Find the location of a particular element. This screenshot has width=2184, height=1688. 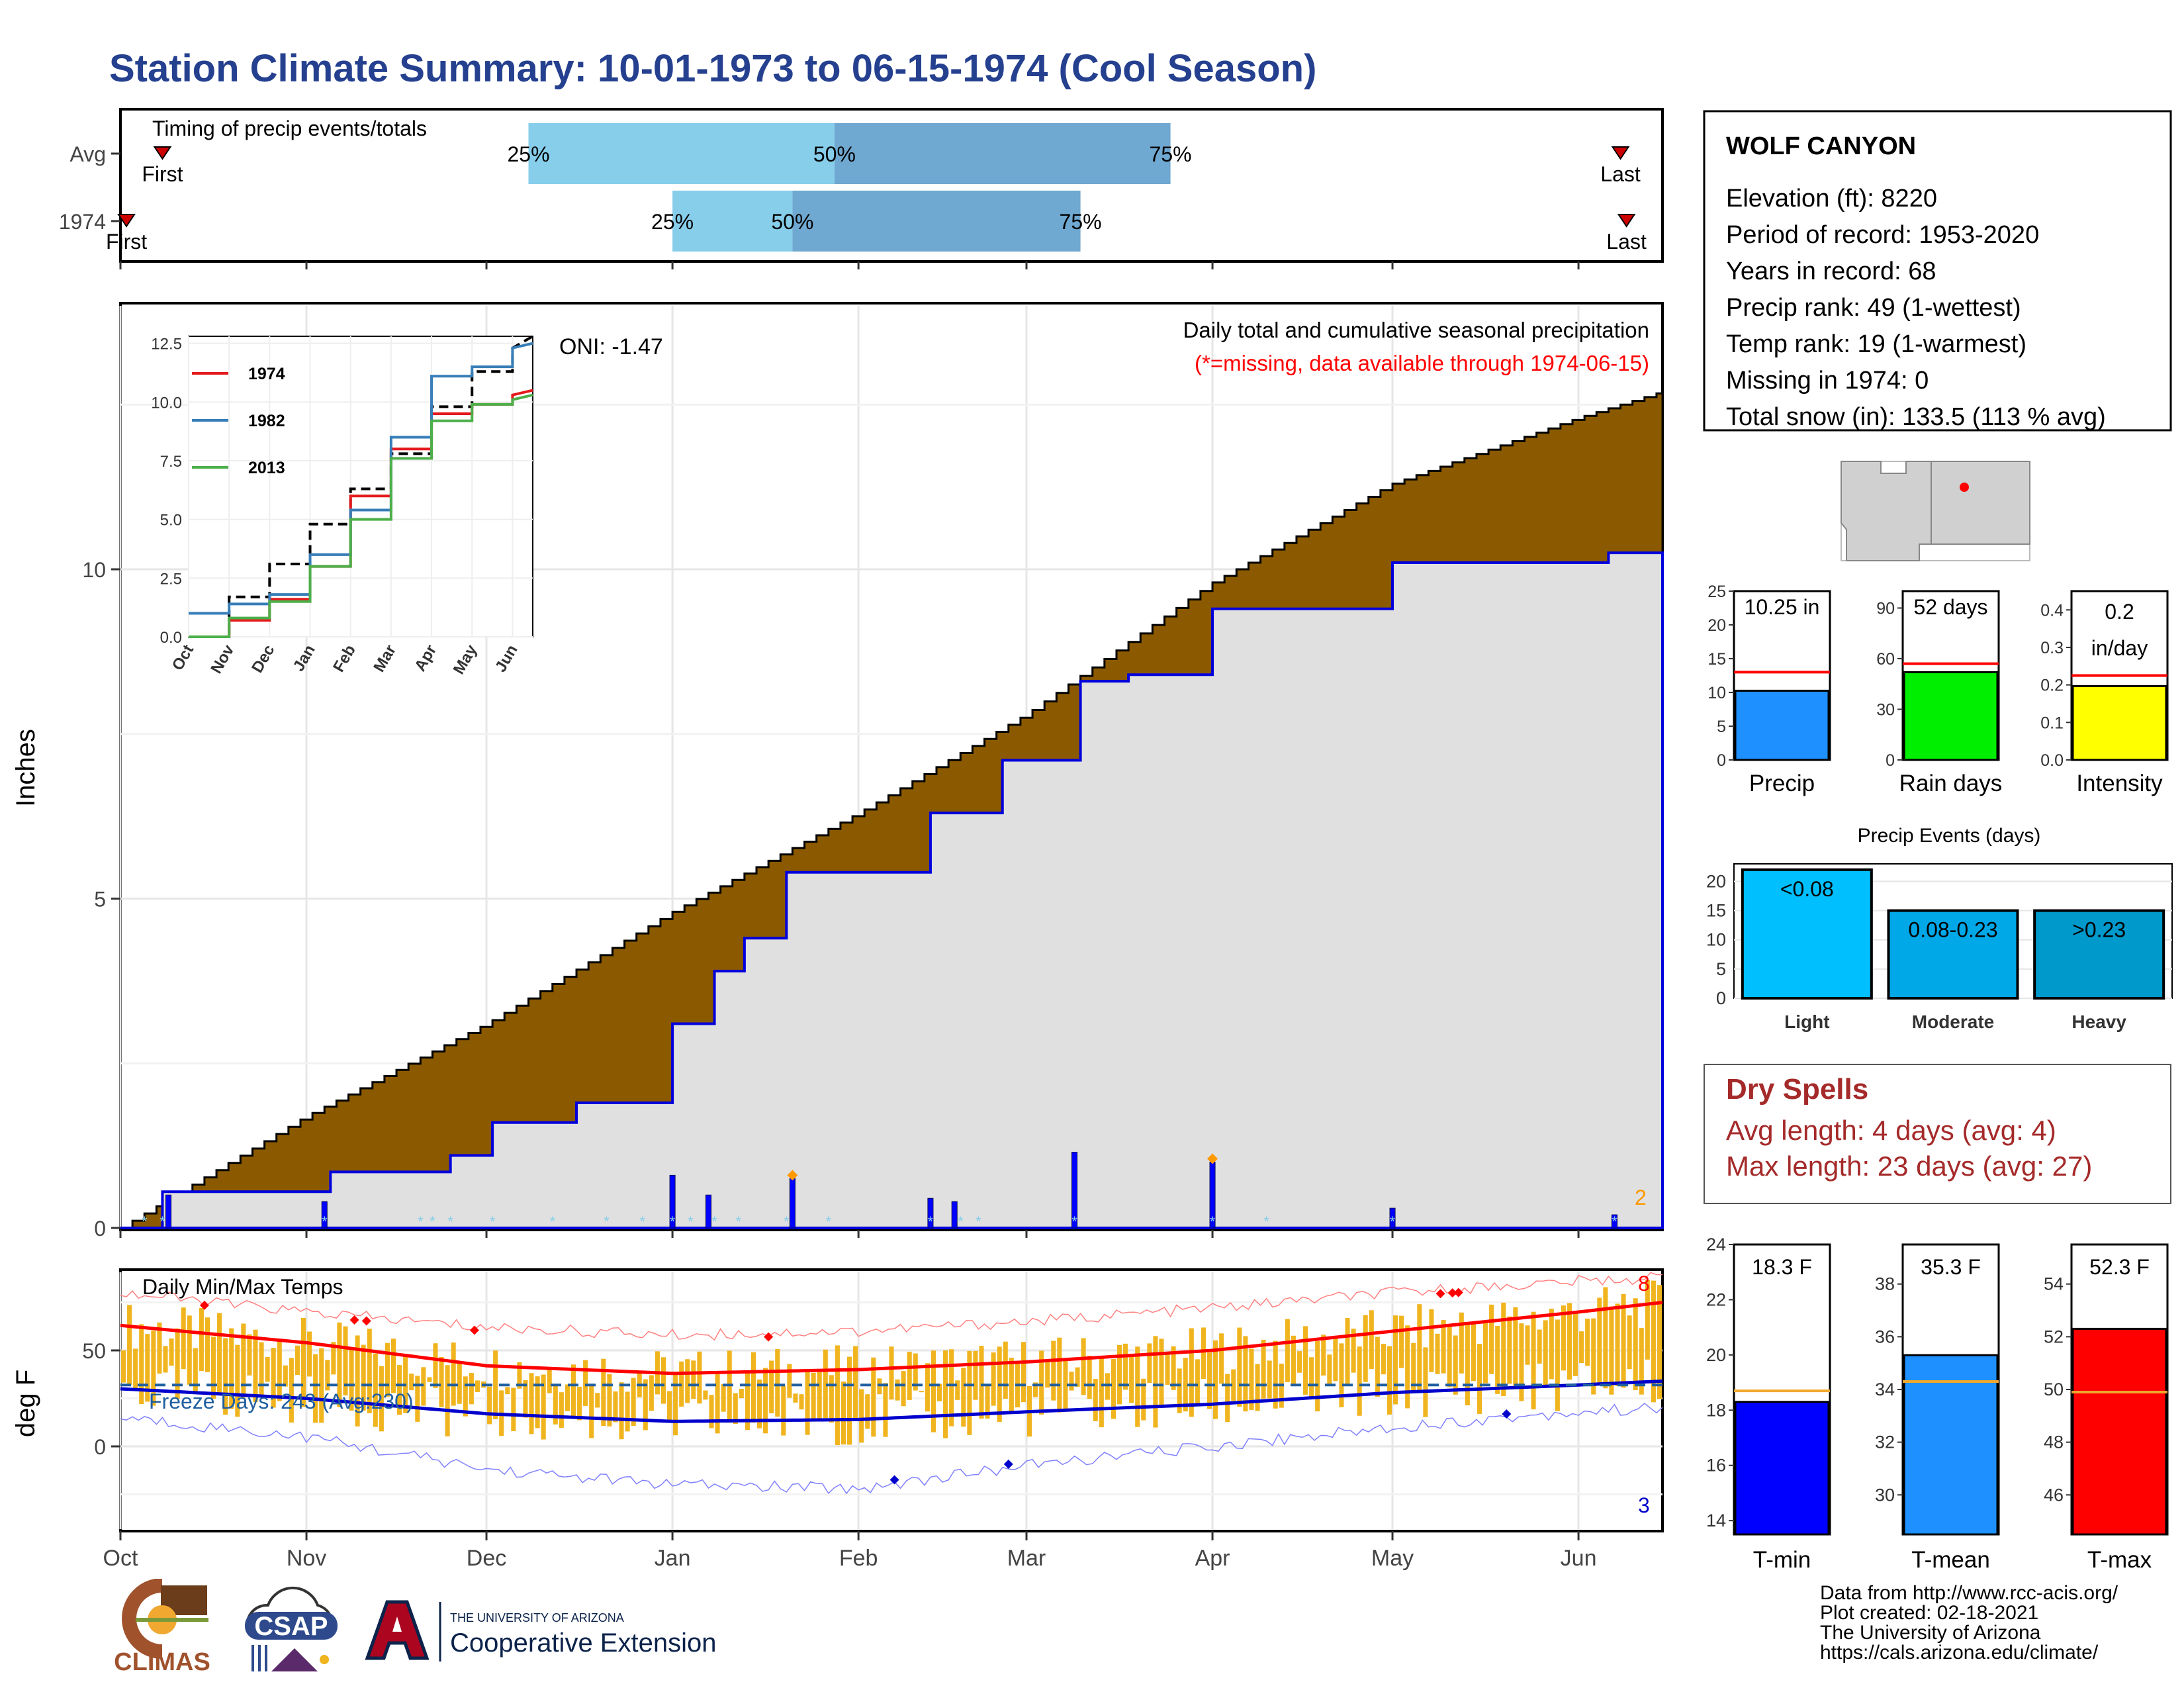

station-info-line: Period of record: 1953-2020 is located at coordinates (1883, 235).